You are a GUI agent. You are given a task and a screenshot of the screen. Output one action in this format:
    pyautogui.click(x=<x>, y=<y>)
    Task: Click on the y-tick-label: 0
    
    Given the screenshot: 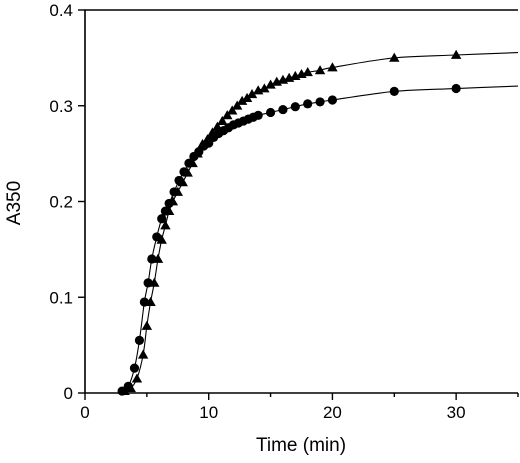 What is the action you would take?
    pyautogui.click(x=68, y=393)
    